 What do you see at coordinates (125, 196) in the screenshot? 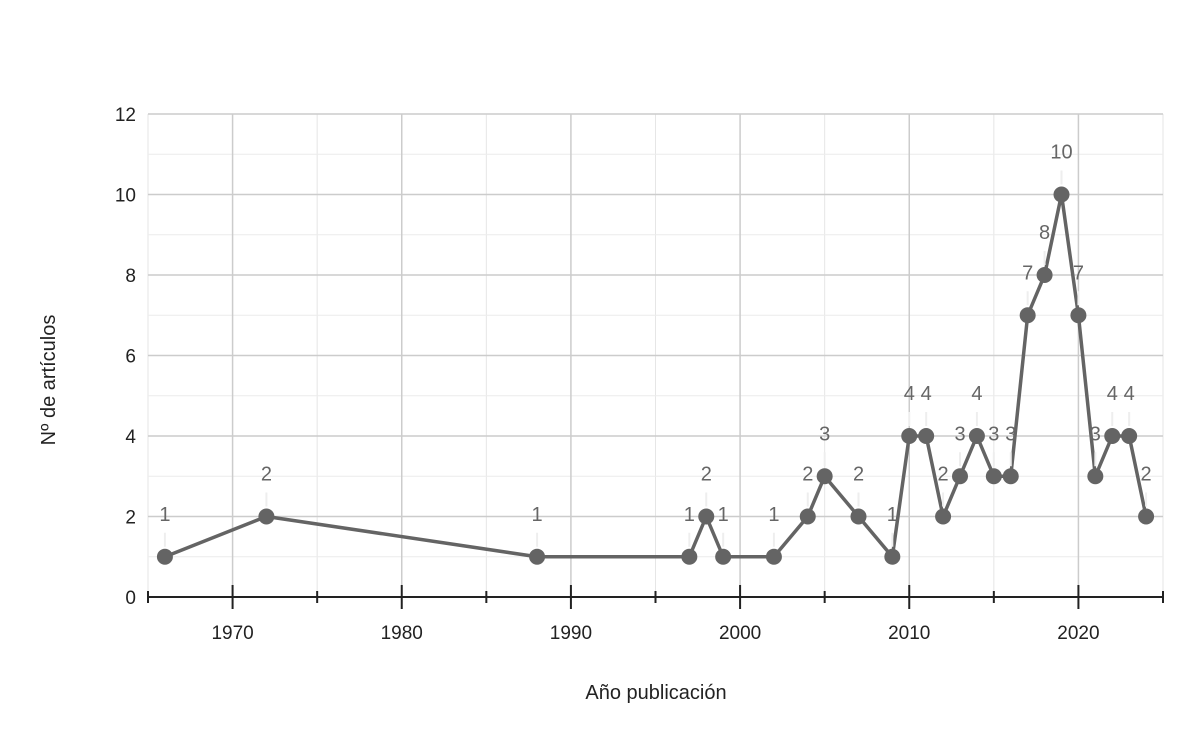
I see `y-tick-label: 10` at bounding box center [125, 196].